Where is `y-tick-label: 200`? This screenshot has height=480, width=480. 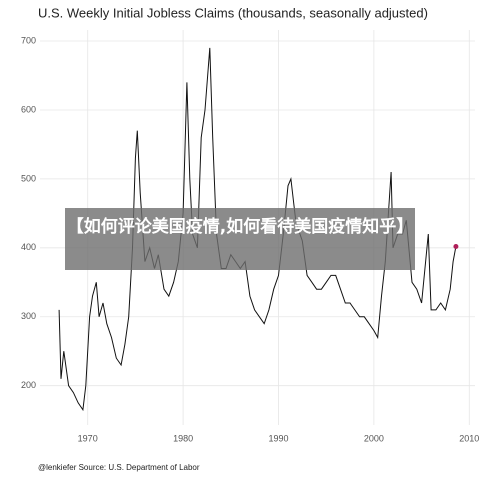
y-tick-label: 200 is located at coordinates (28, 385).